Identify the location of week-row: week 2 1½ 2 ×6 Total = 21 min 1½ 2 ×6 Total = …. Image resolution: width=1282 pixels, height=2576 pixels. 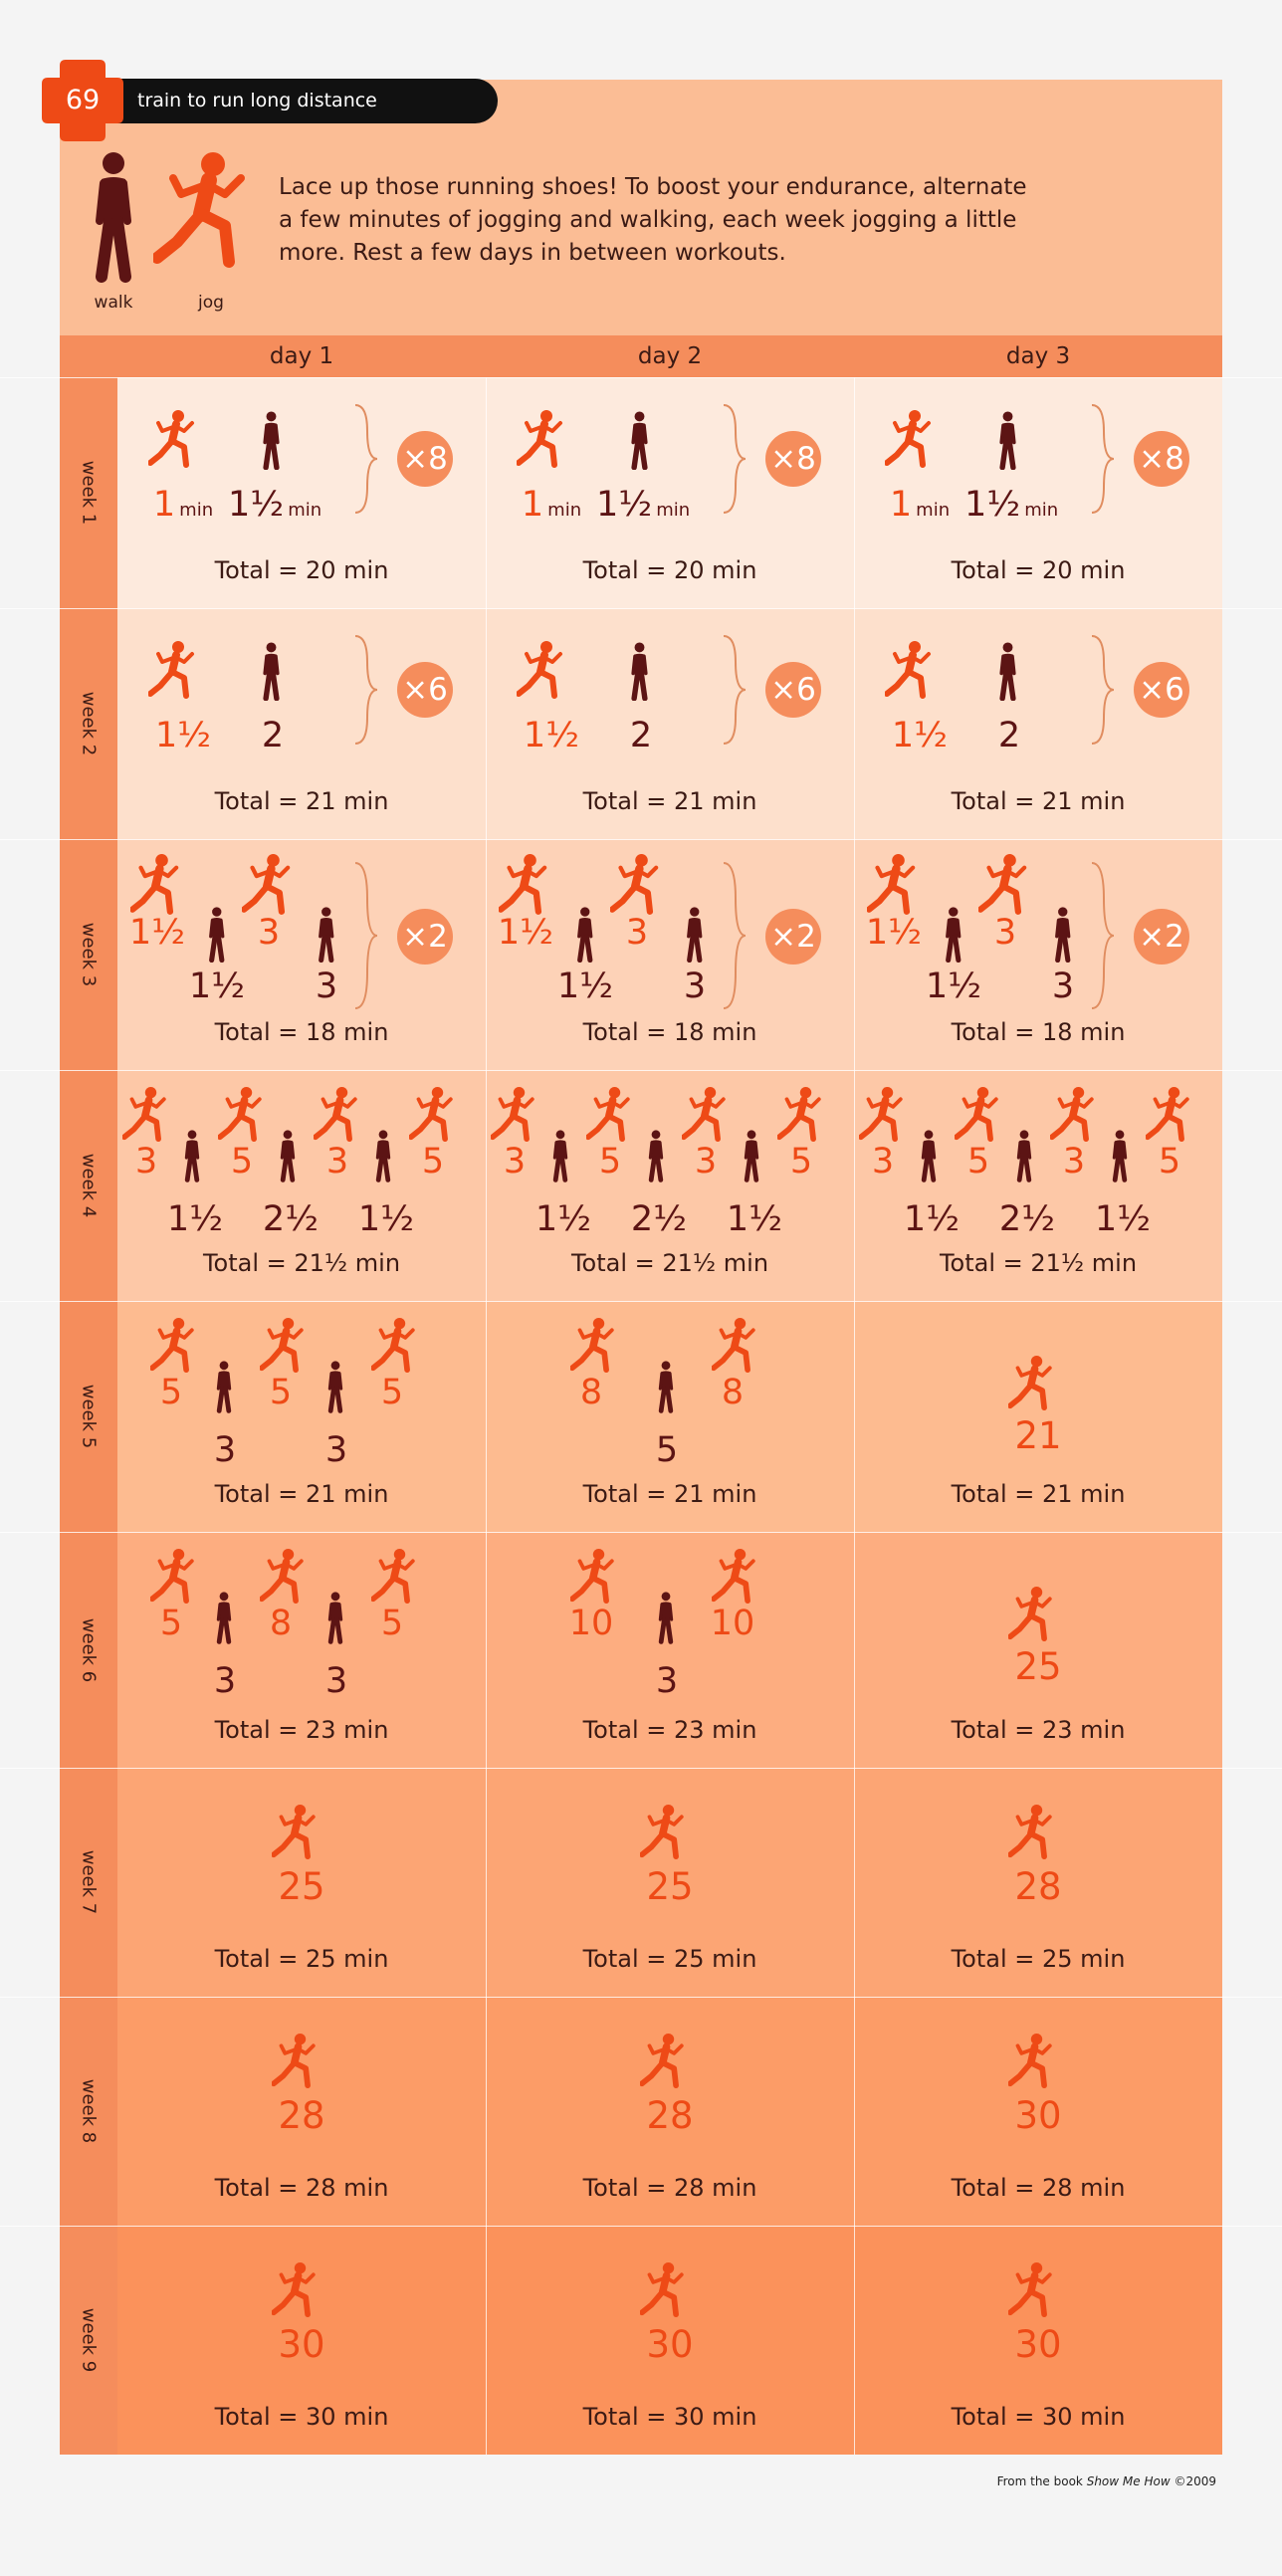
(641, 723).